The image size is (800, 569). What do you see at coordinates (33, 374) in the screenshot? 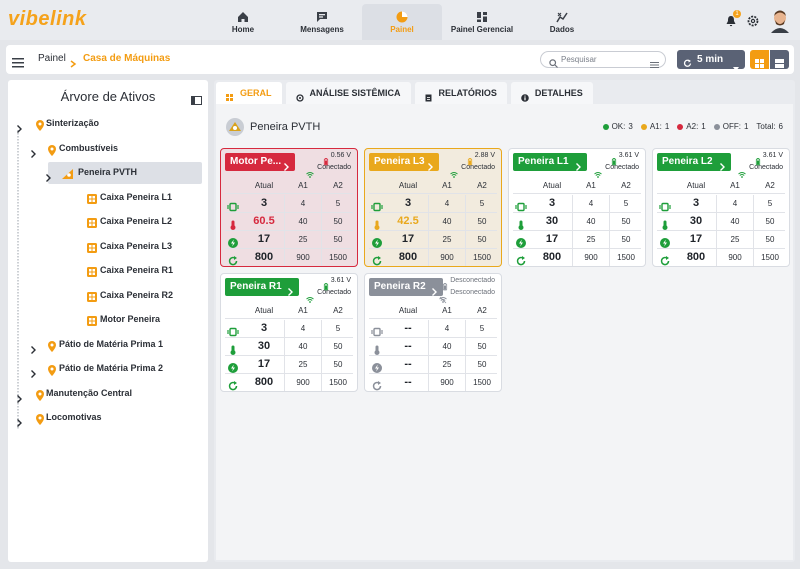
I see `tree-chevron` at bounding box center [33, 374].